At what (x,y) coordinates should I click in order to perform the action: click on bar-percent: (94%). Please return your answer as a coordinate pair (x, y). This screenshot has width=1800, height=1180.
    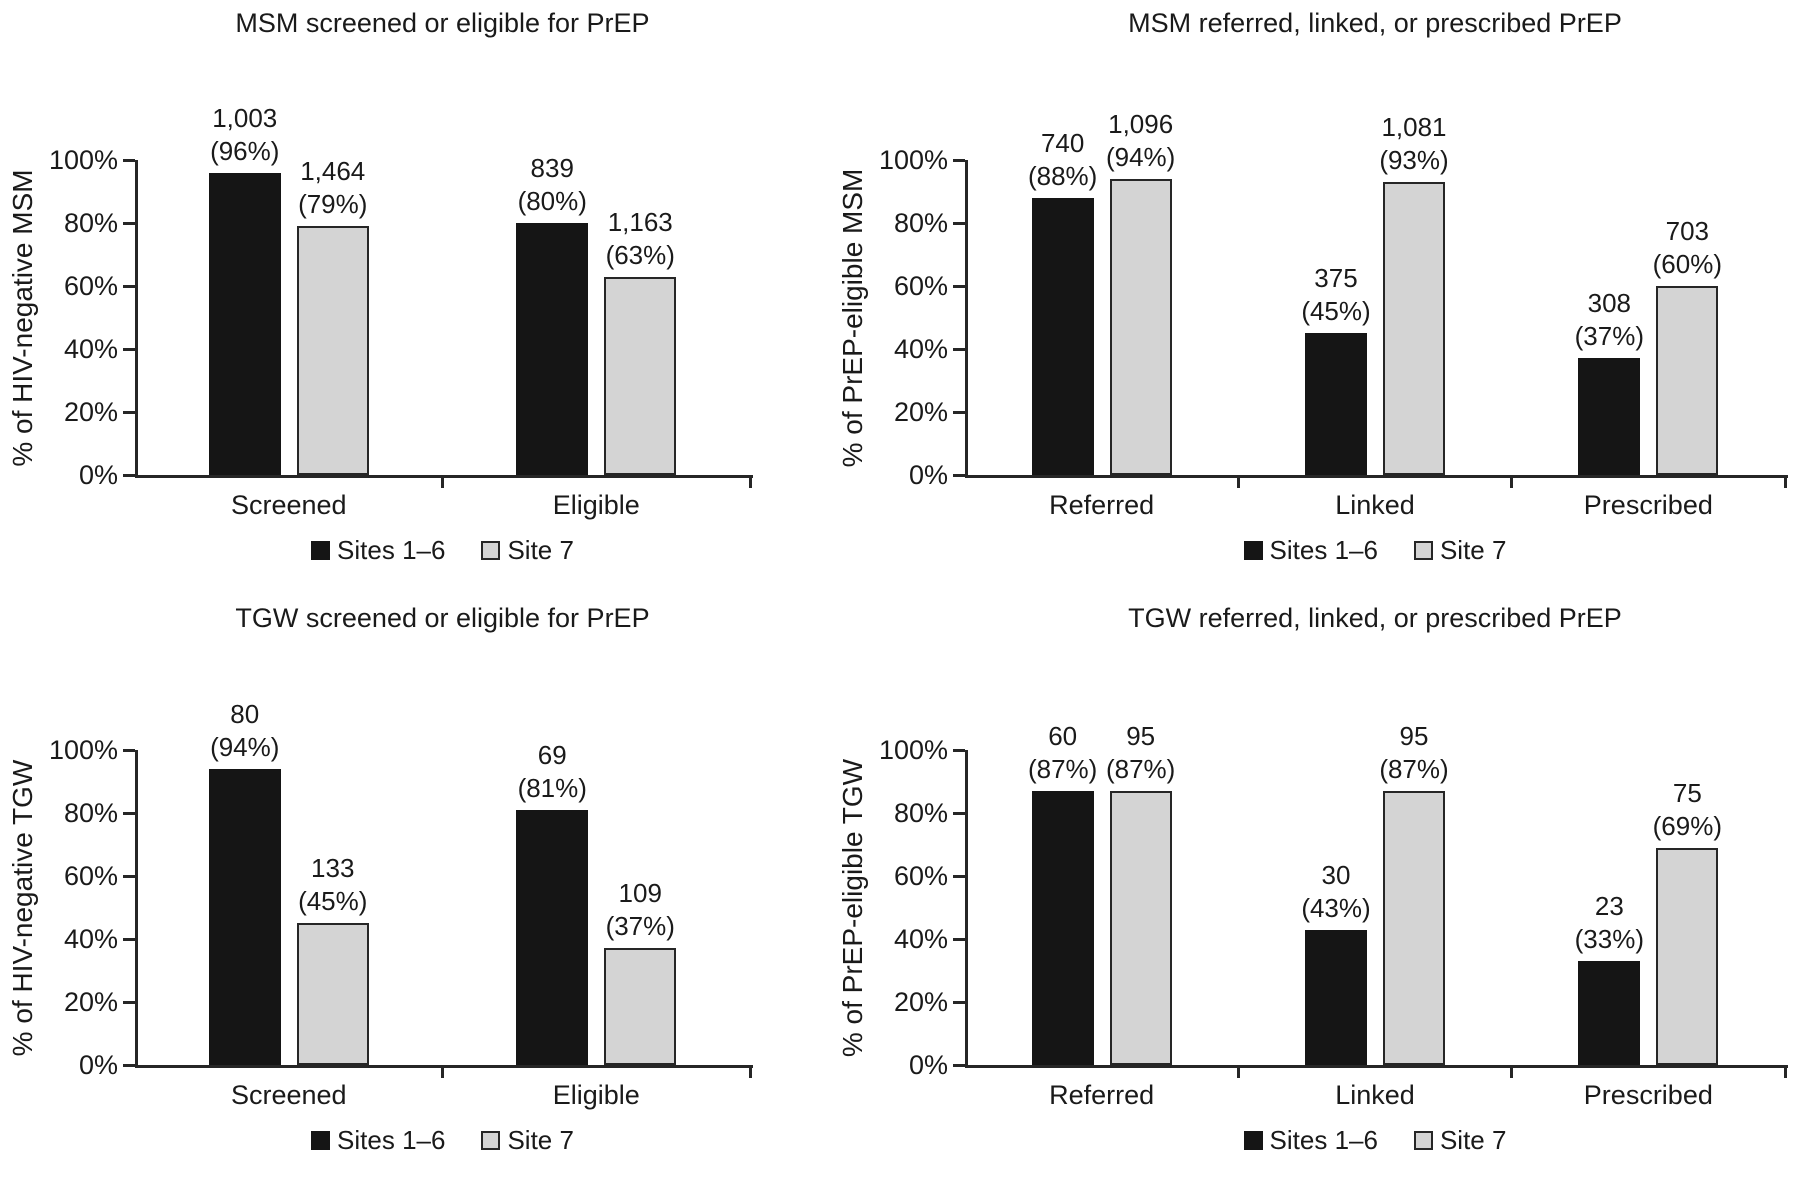
    Looking at the image, I should click on (245, 747).